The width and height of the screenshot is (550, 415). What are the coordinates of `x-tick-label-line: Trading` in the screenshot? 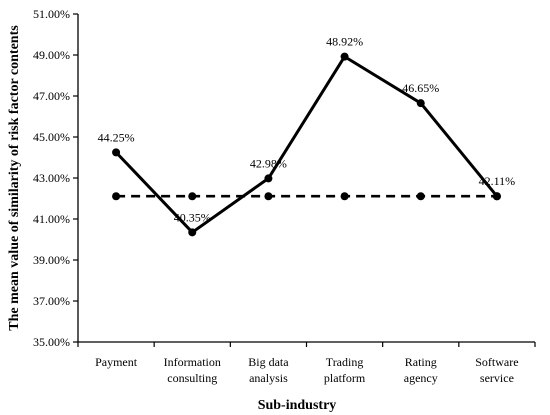 It's located at (345, 362).